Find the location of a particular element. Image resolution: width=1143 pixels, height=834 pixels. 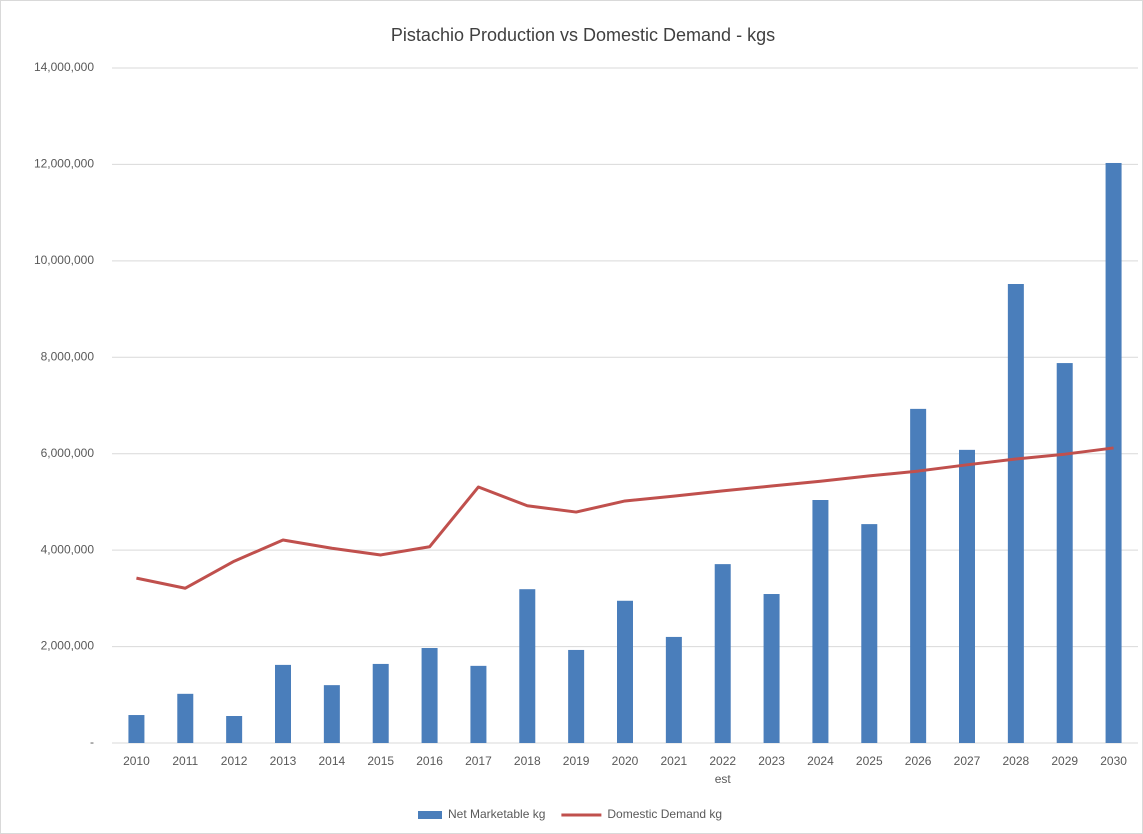

x-tick-label: 2021 is located at coordinates (674, 761).